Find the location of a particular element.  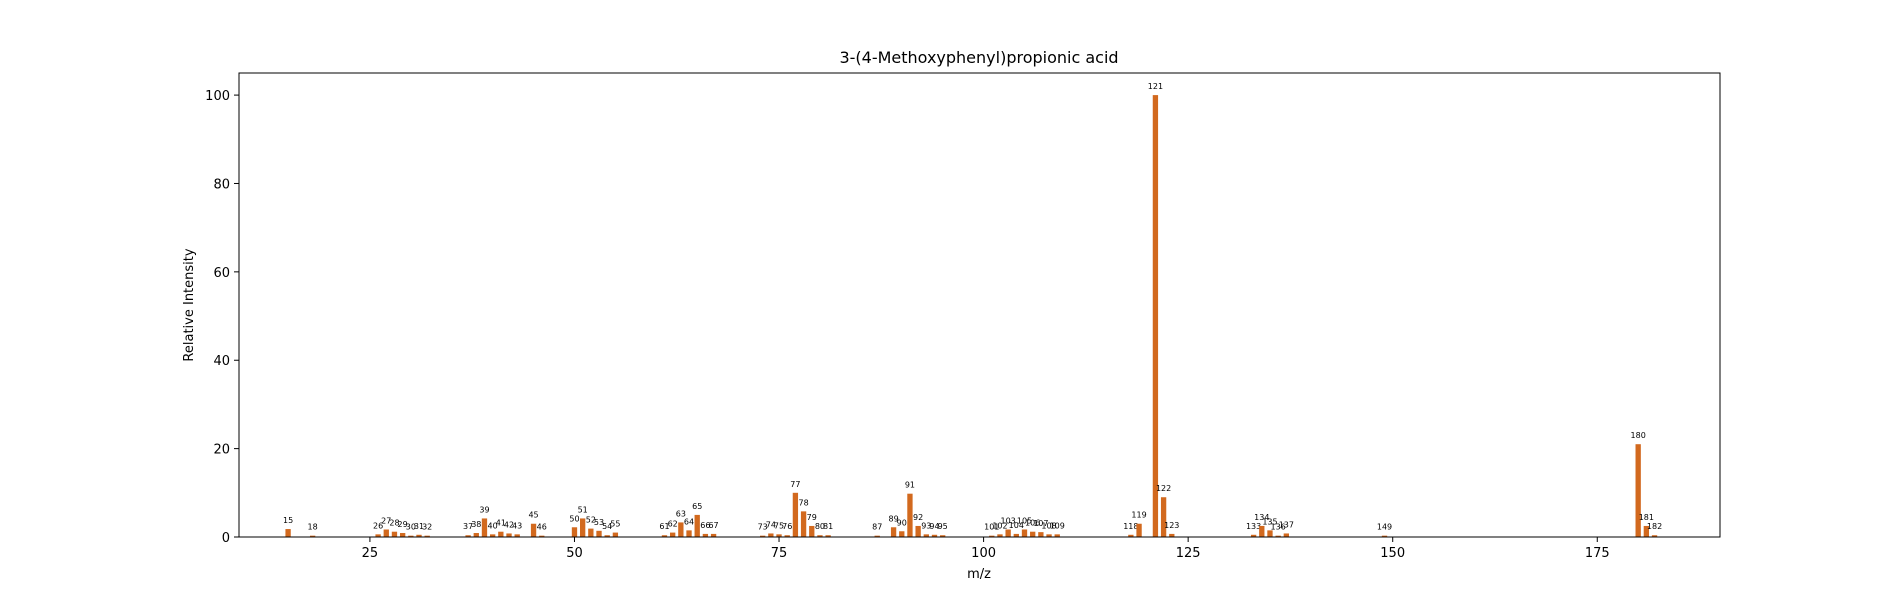

peak-label: 51 is located at coordinates (583, 509).